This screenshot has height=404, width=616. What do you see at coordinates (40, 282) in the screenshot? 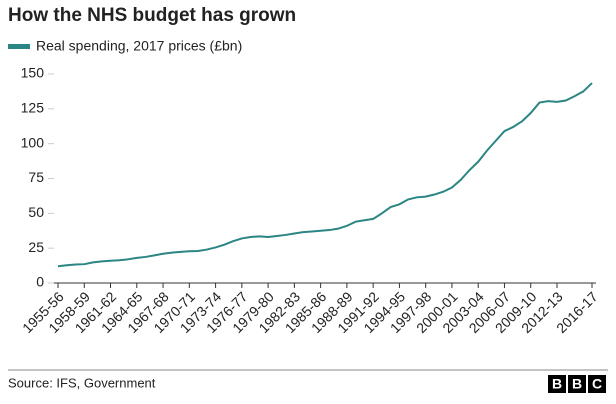
I see `y-tick-label: 0` at bounding box center [40, 282].